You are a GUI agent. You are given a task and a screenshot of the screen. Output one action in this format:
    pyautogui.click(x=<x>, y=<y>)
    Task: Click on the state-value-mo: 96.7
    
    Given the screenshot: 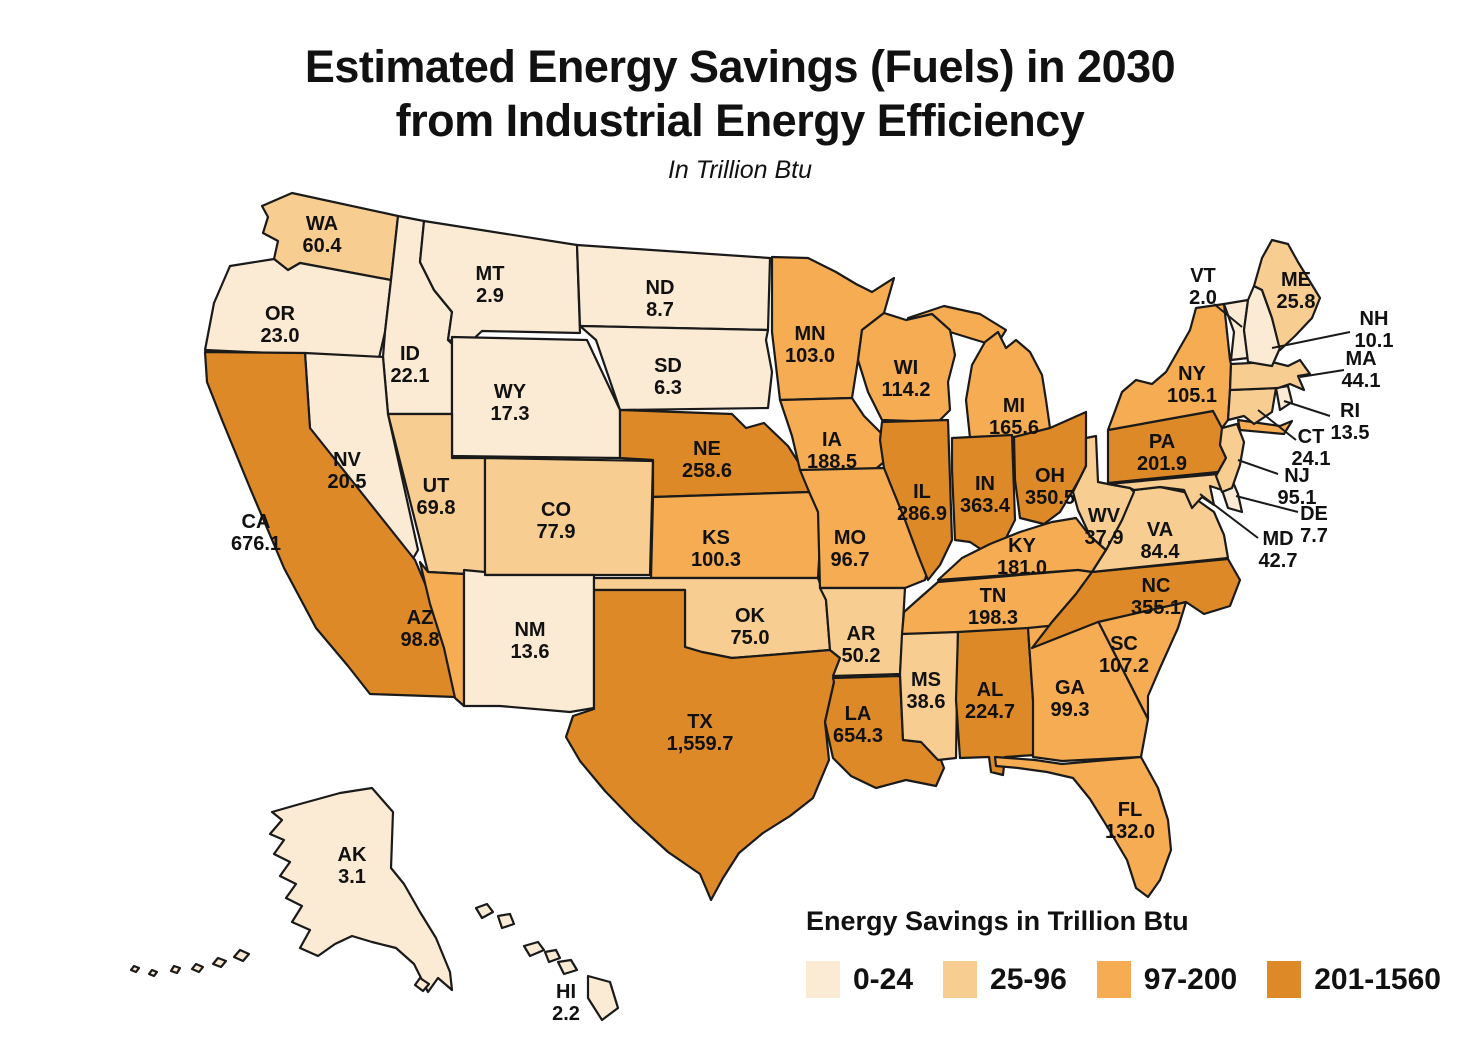 What is the action you would take?
    pyautogui.click(x=850, y=560)
    